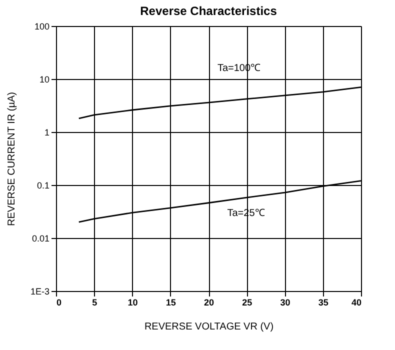 The height and width of the screenshot is (350, 395). I want to click on x-tick-label: 35, so click(323, 303).